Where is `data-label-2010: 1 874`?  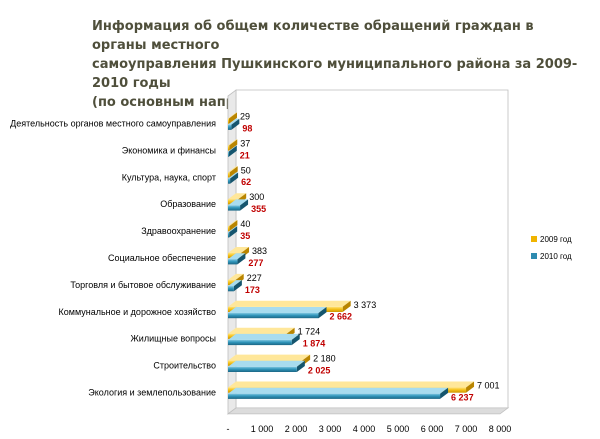 data-label-2010: 1 874 is located at coordinates (314, 344).